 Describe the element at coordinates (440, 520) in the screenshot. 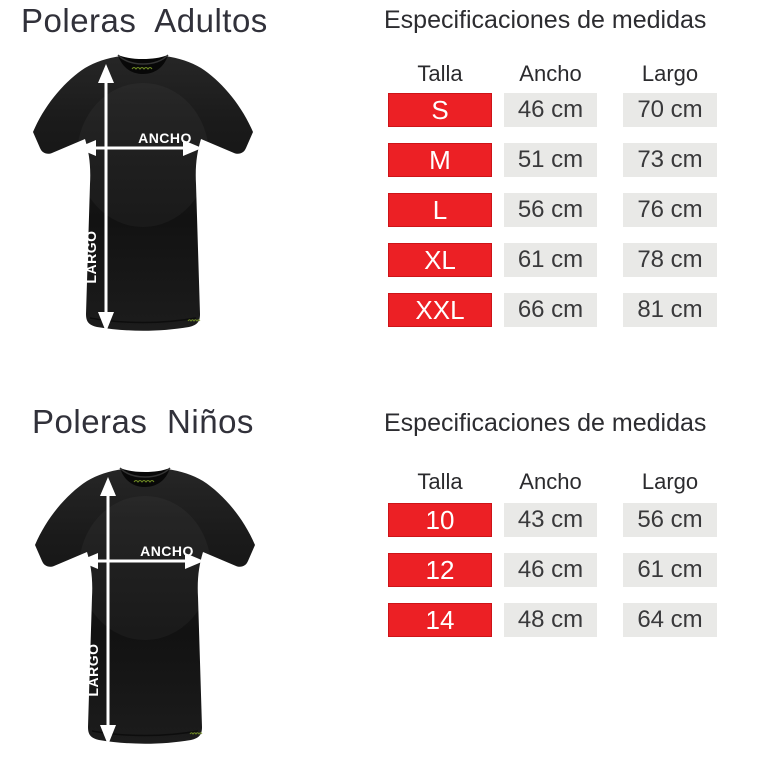

I see `size-cell: 10` at that location.